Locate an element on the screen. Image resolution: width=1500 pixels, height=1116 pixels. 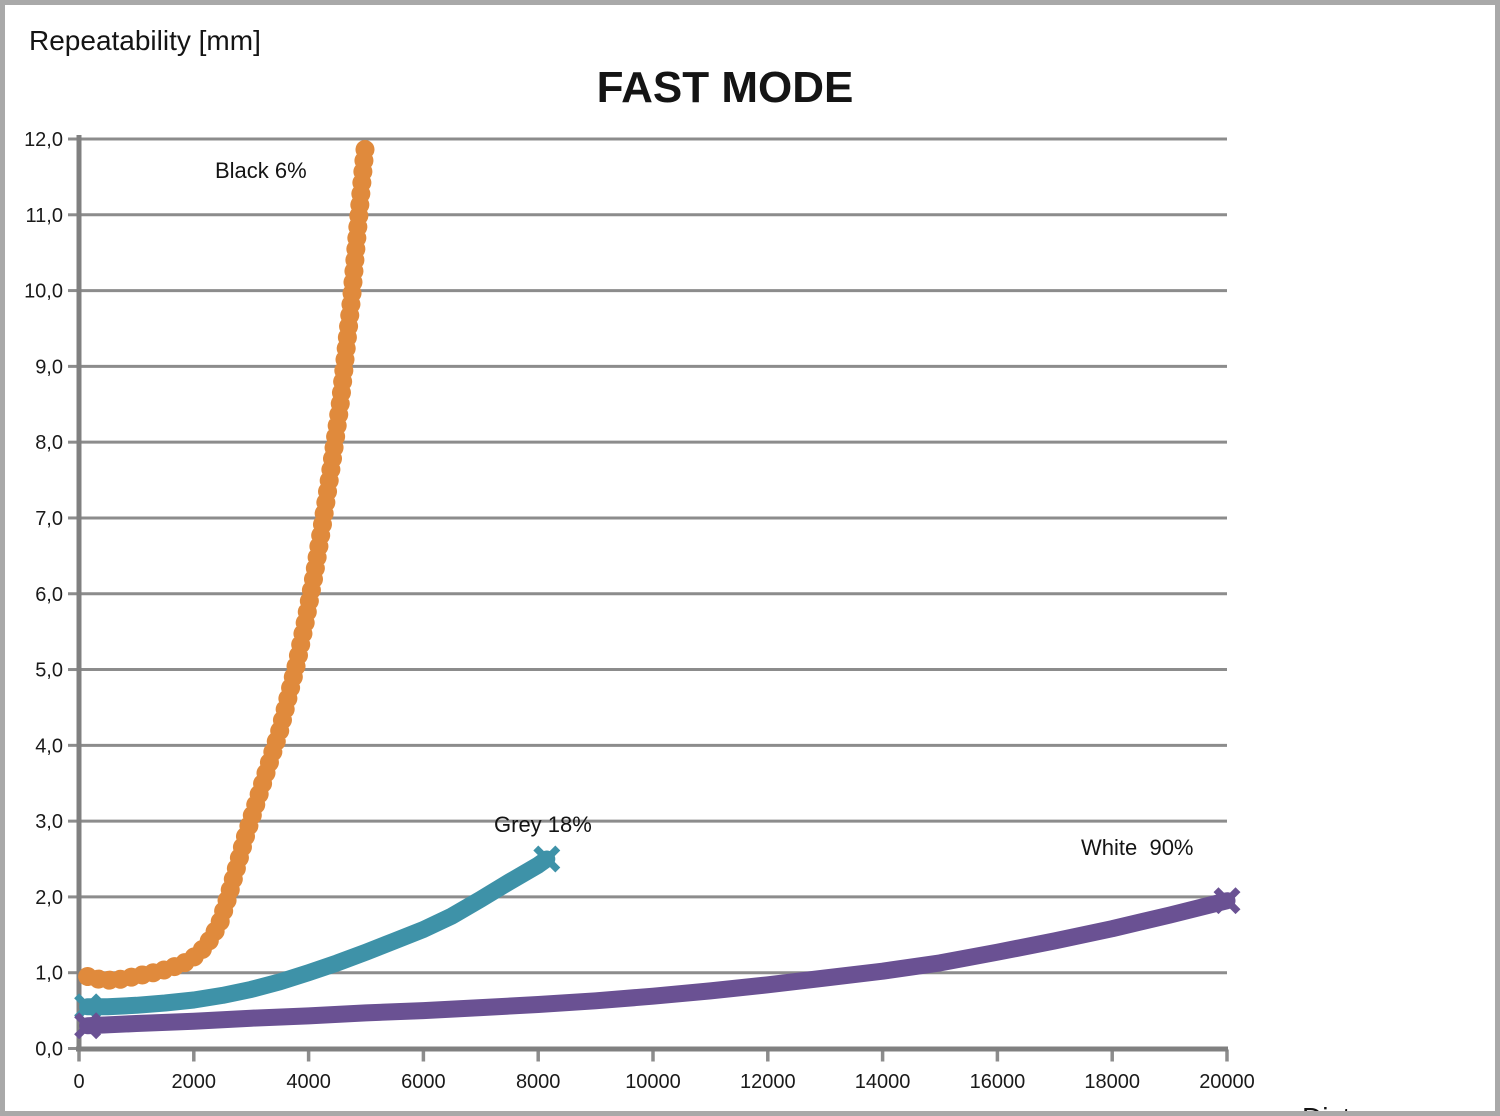
y-tick-label-6: 6,0 is located at coordinates (49, 595).